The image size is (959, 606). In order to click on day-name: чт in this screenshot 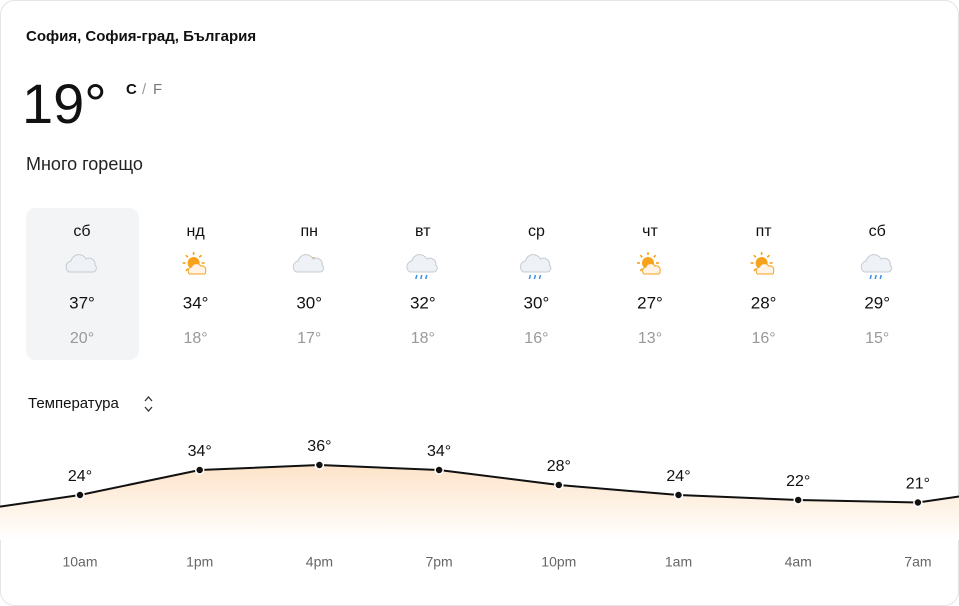, I will do `click(650, 231)`.